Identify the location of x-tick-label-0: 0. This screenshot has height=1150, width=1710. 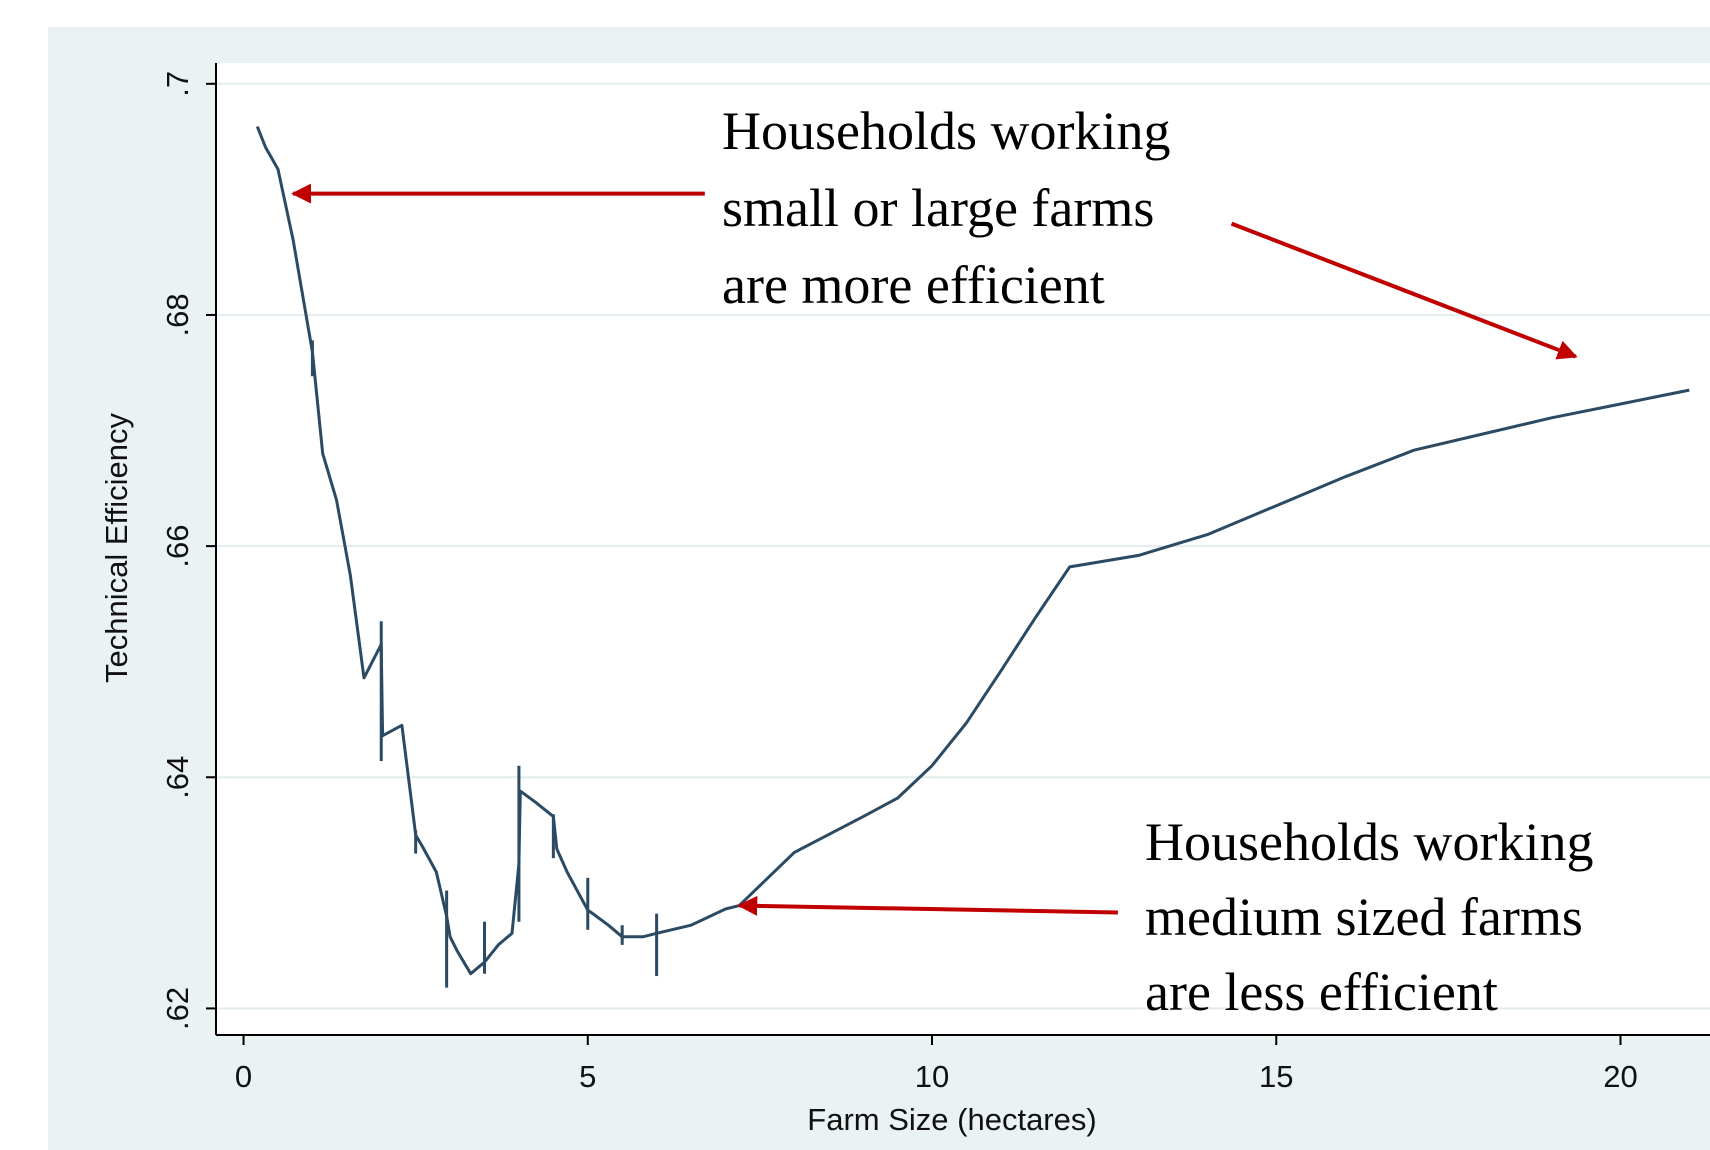
(243, 1076).